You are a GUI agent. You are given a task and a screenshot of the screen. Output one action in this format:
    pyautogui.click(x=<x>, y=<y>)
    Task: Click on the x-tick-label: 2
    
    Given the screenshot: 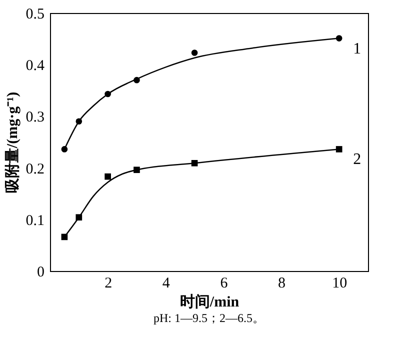 What is the action you would take?
    pyautogui.click(x=108, y=284)
    